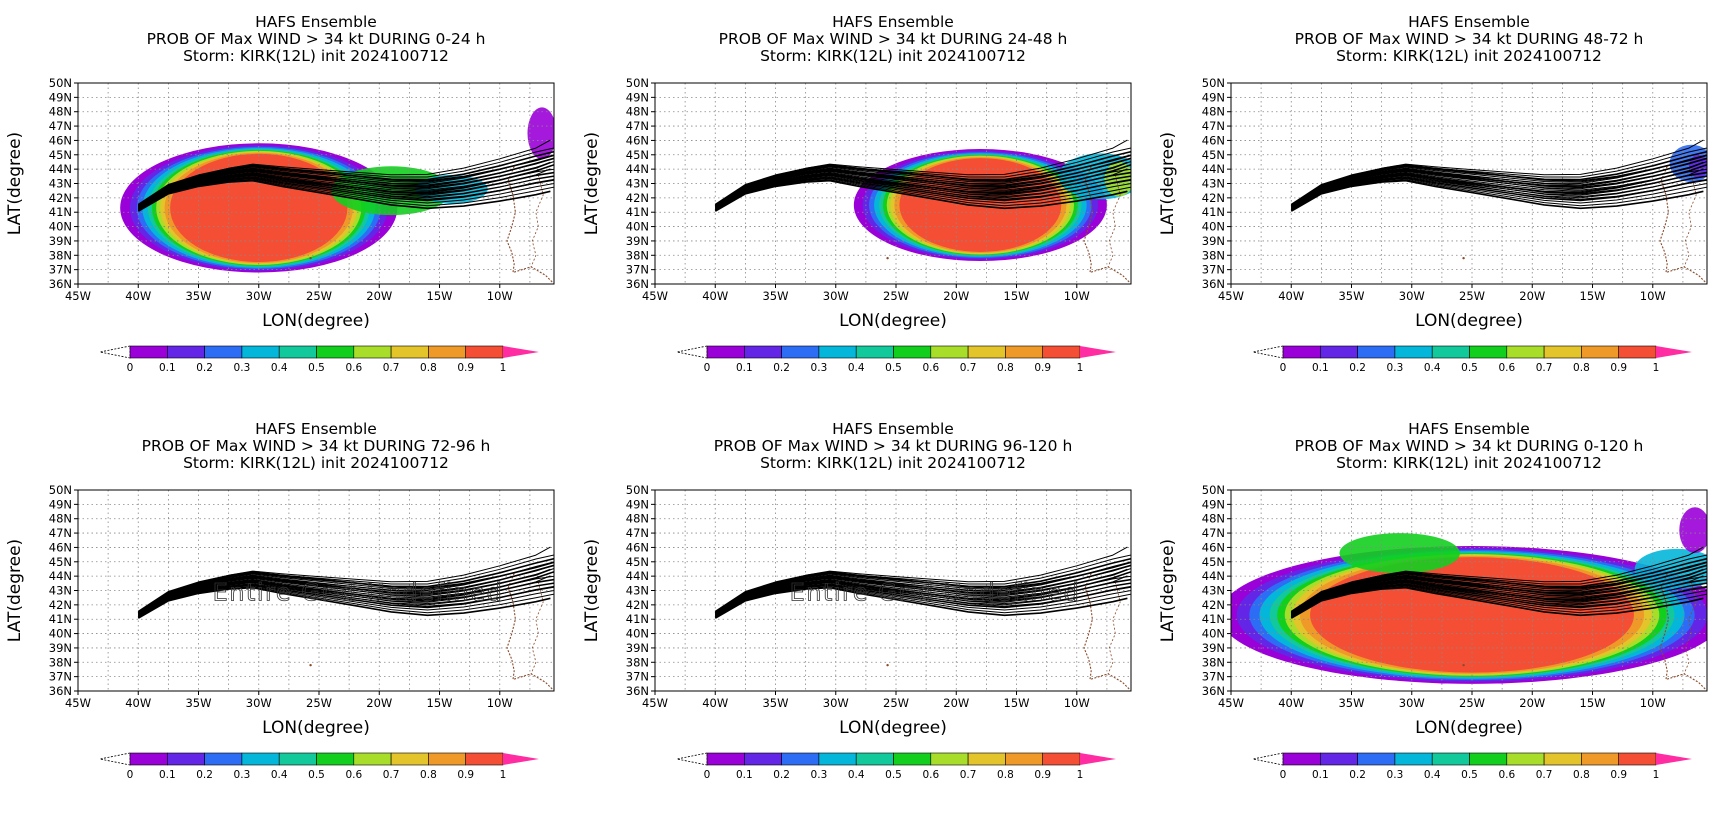 Image resolution: width=1731 pixels, height=820 pixels. What do you see at coordinates (1268, 759) in the screenshot?
I see `colorbar-under-triangle` at bounding box center [1268, 759].